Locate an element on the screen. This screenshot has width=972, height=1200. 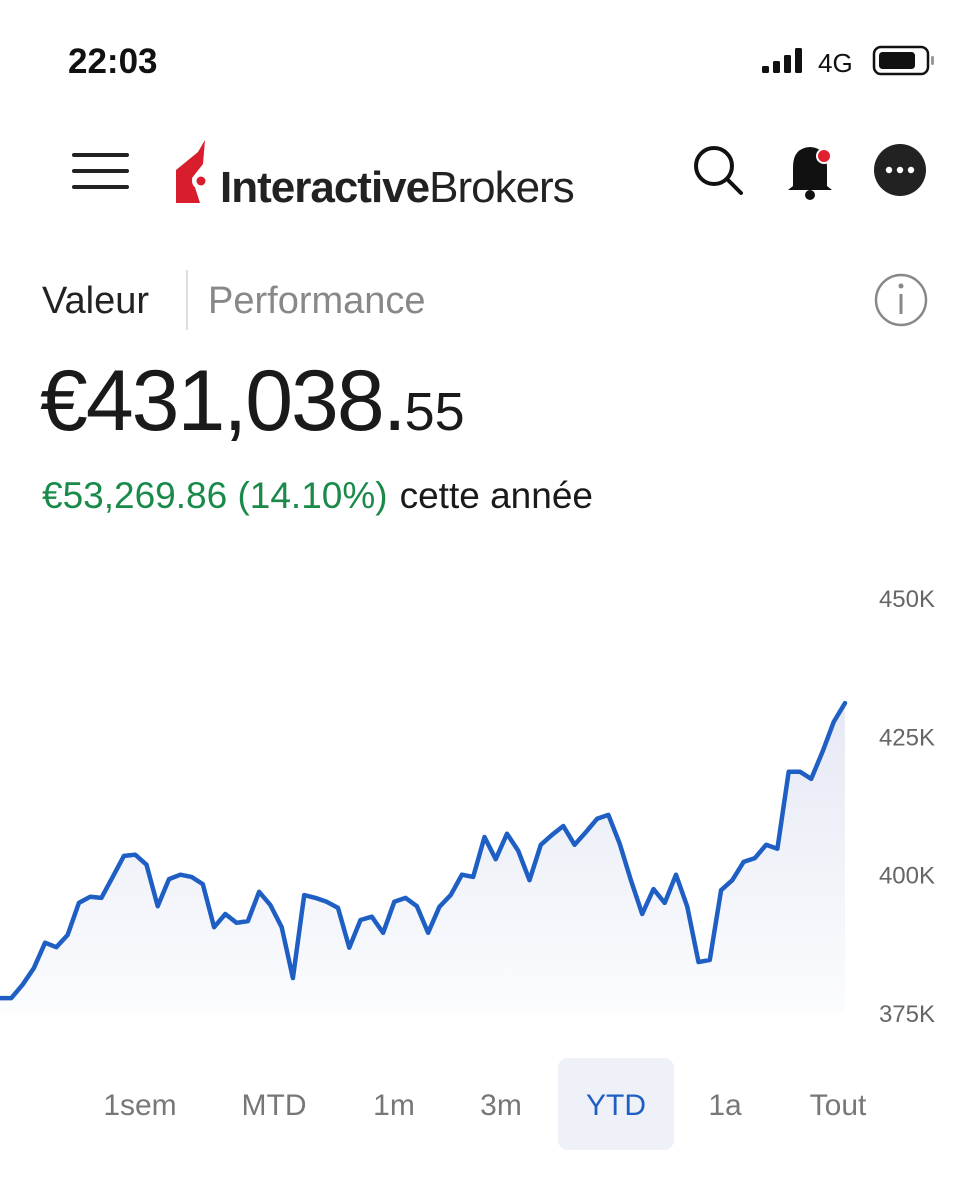
y-tick-label: 450K is located at coordinates (907, 599).